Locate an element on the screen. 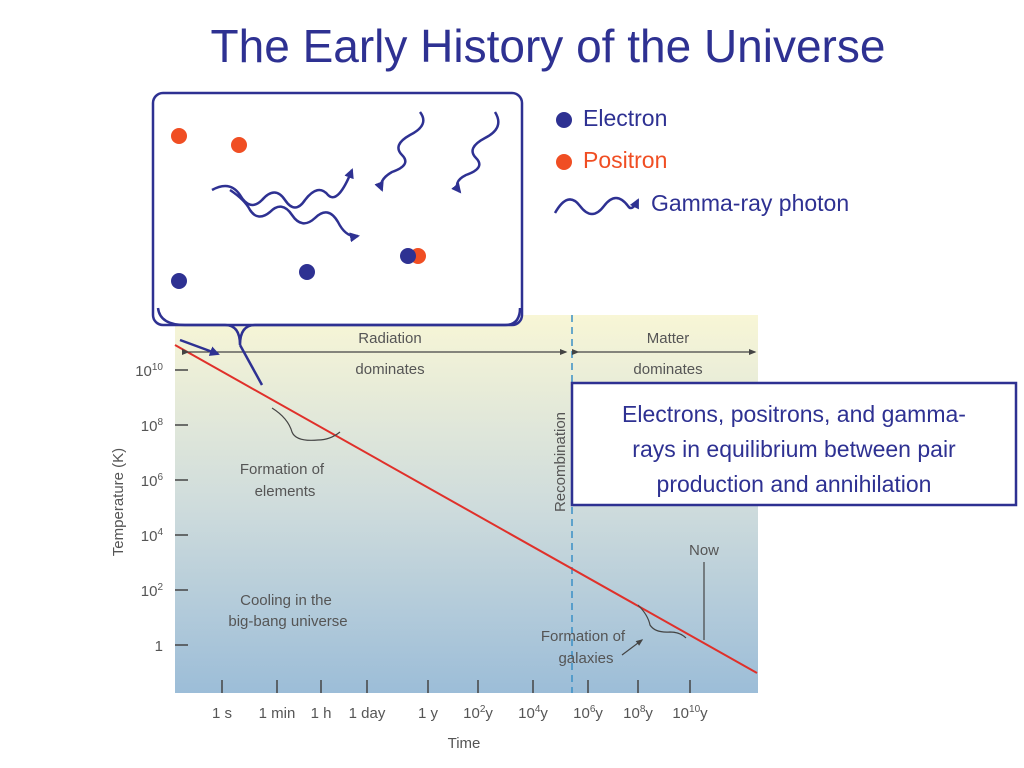 The image size is (1024, 768). tick-part: 1 day is located at coordinates (367, 713).